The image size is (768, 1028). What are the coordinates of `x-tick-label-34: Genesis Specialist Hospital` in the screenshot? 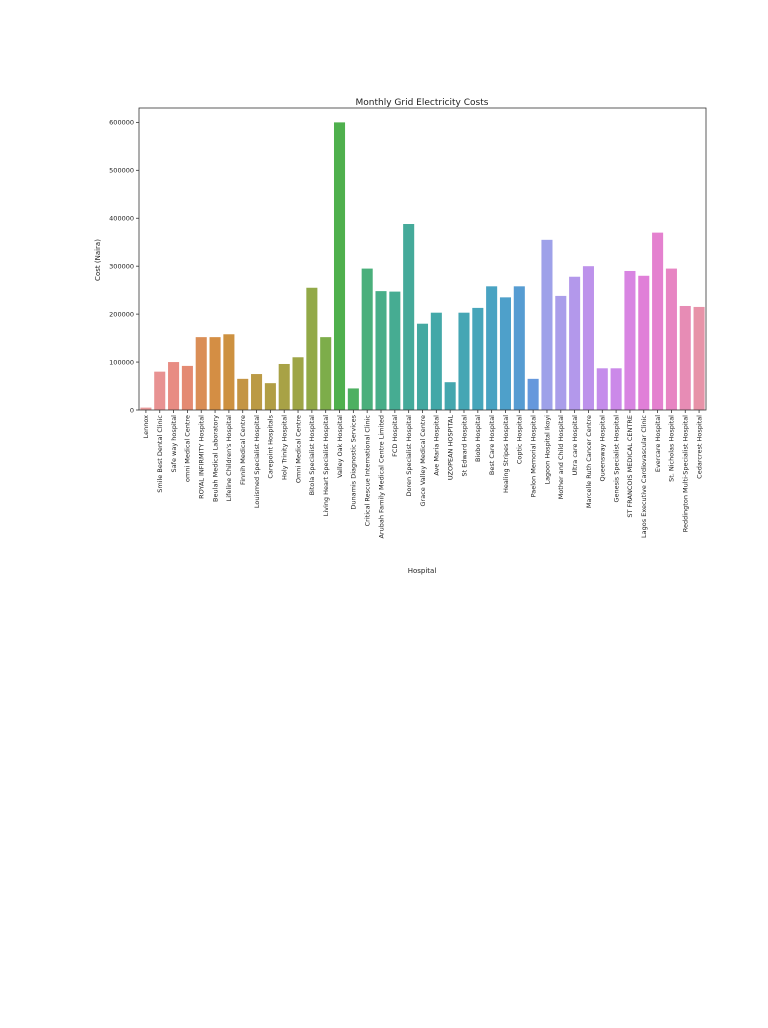 It's located at (616, 459).